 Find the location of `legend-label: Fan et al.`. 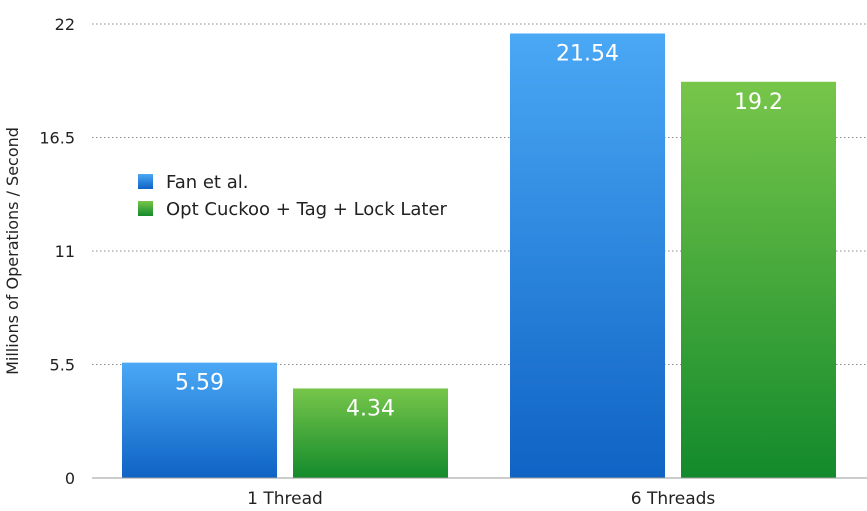

legend-label: Fan et al. is located at coordinates (207, 182).